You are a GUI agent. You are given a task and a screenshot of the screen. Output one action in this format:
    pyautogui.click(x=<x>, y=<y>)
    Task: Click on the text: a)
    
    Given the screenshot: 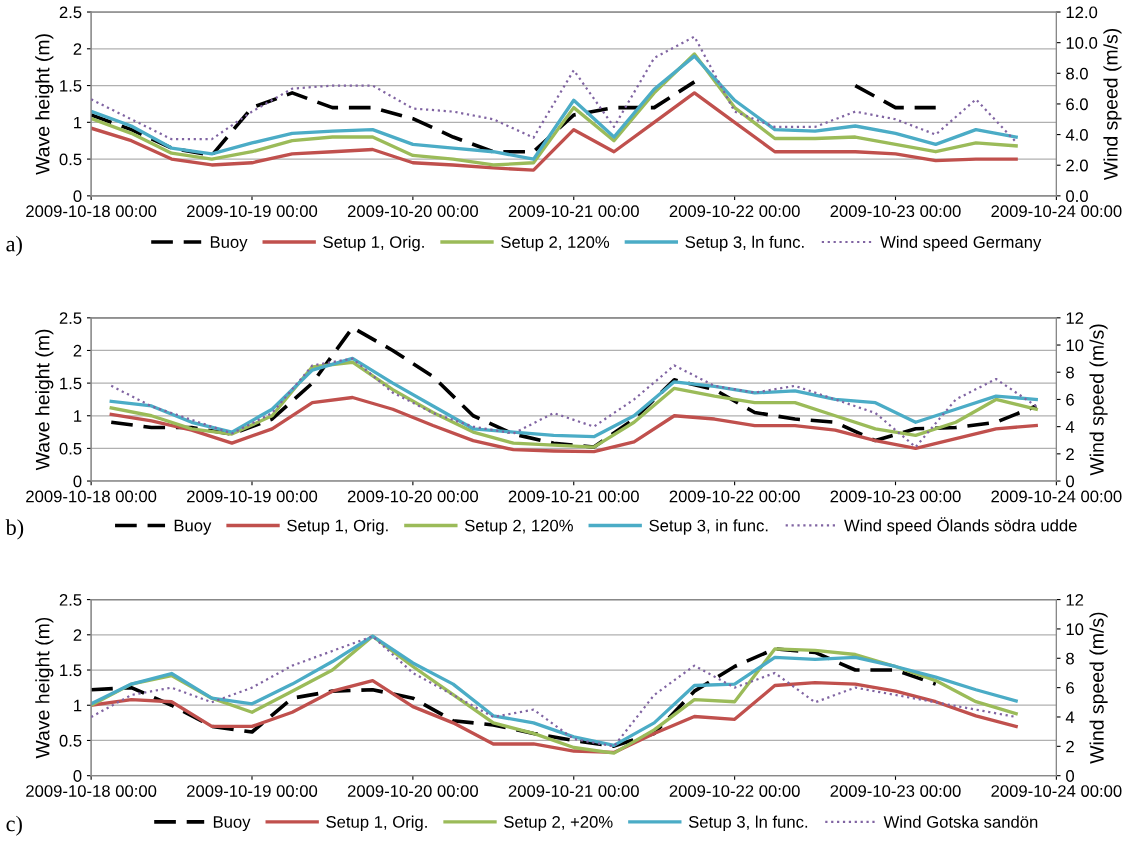 What is the action you would take?
    pyautogui.click(x=14, y=245)
    